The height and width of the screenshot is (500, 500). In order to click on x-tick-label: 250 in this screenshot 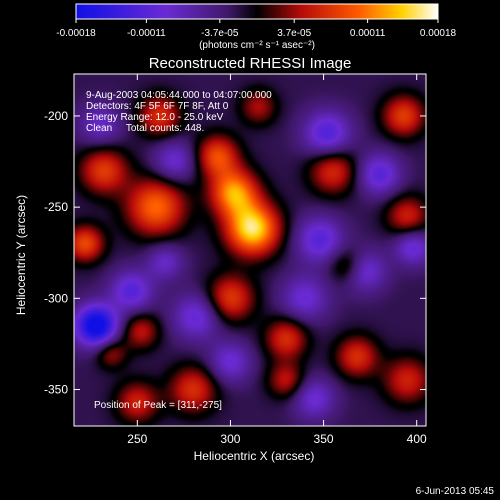, I will do `click(137, 439)`.